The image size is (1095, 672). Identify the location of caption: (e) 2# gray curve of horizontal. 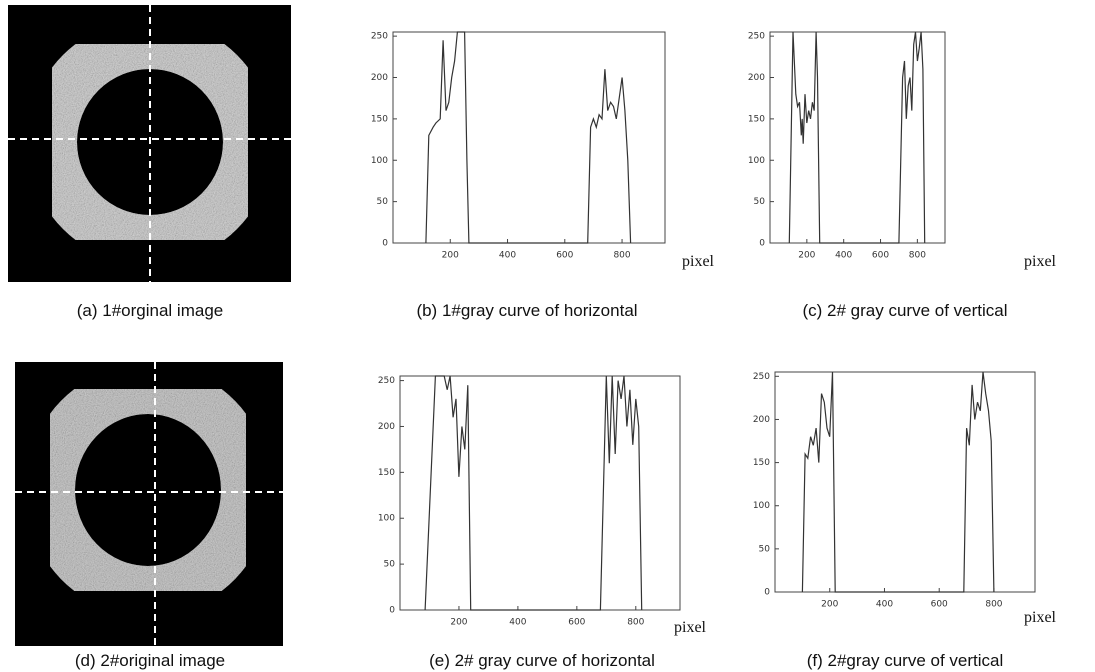
(542, 660).